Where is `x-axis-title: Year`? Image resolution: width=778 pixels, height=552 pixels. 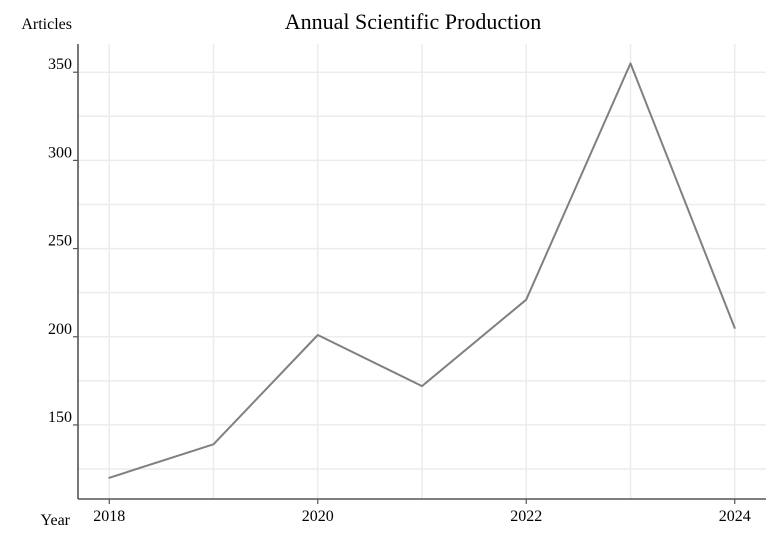
x-axis-title: Year is located at coordinates (56, 520).